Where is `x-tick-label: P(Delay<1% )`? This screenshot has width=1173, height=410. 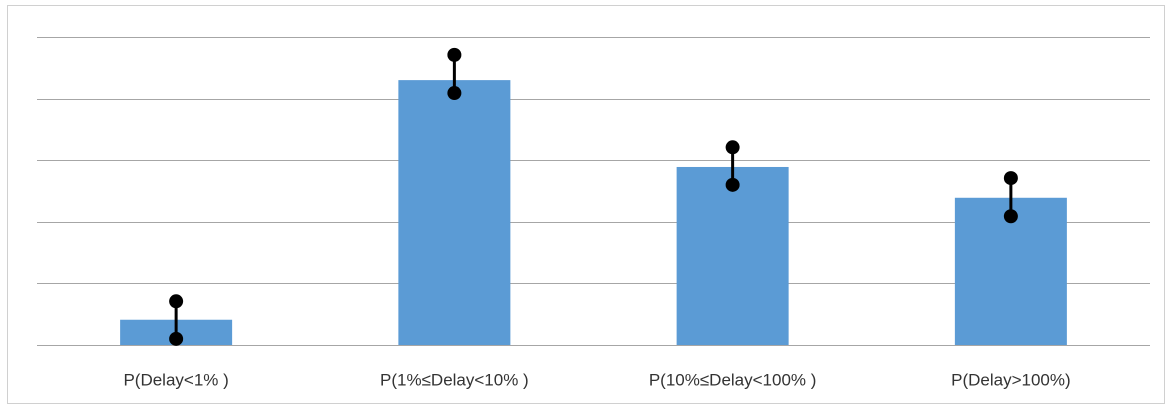 x-tick-label: P(Delay<1% ) is located at coordinates (175, 379).